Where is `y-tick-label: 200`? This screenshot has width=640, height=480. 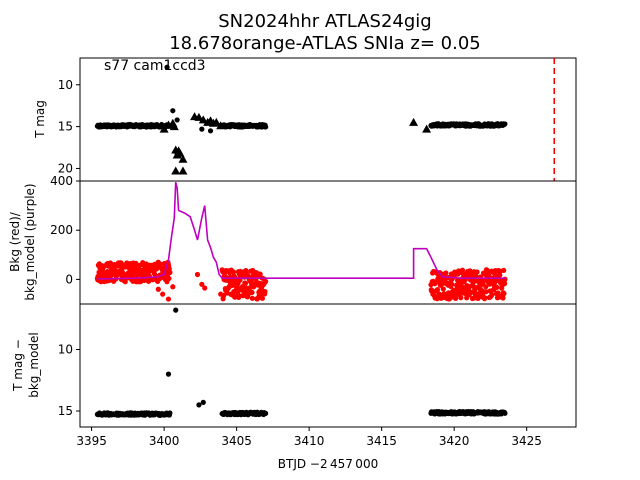 y-tick-label: 200 is located at coordinates (61, 230).